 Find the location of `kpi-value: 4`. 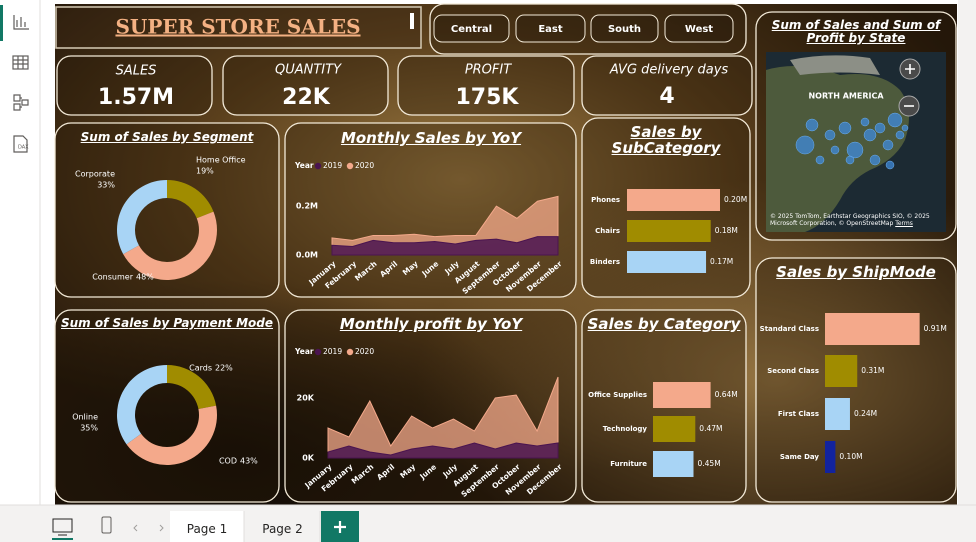

kpi-value: 4 is located at coordinates (666, 96).